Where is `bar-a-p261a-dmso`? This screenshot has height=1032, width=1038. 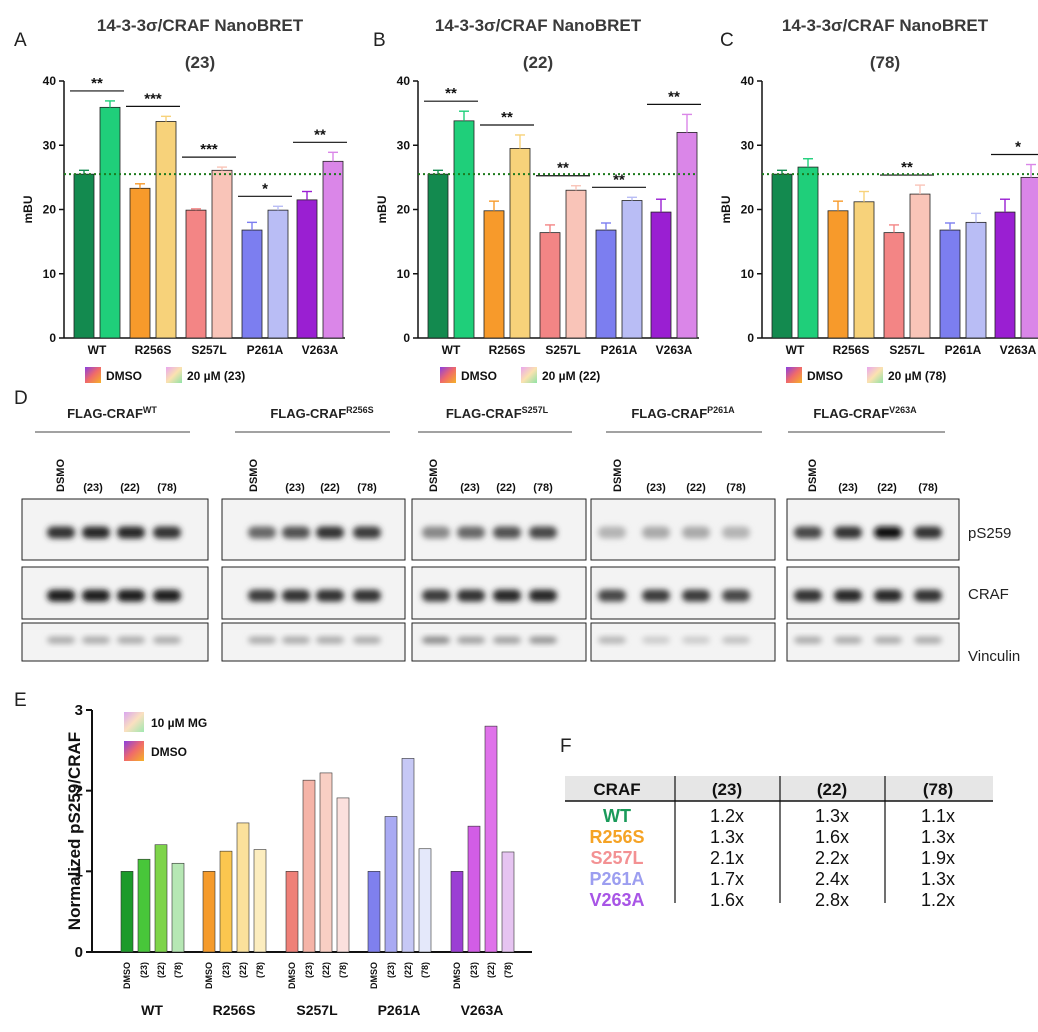 bar-a-p261a-dmso is located at coordinates (252, 284).